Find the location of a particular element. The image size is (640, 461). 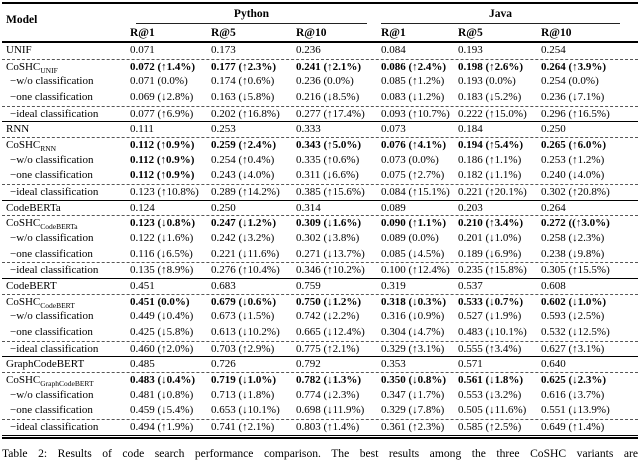

metric-cell: 0.585 (↑2.5%) is located at coordinates (490, 427).